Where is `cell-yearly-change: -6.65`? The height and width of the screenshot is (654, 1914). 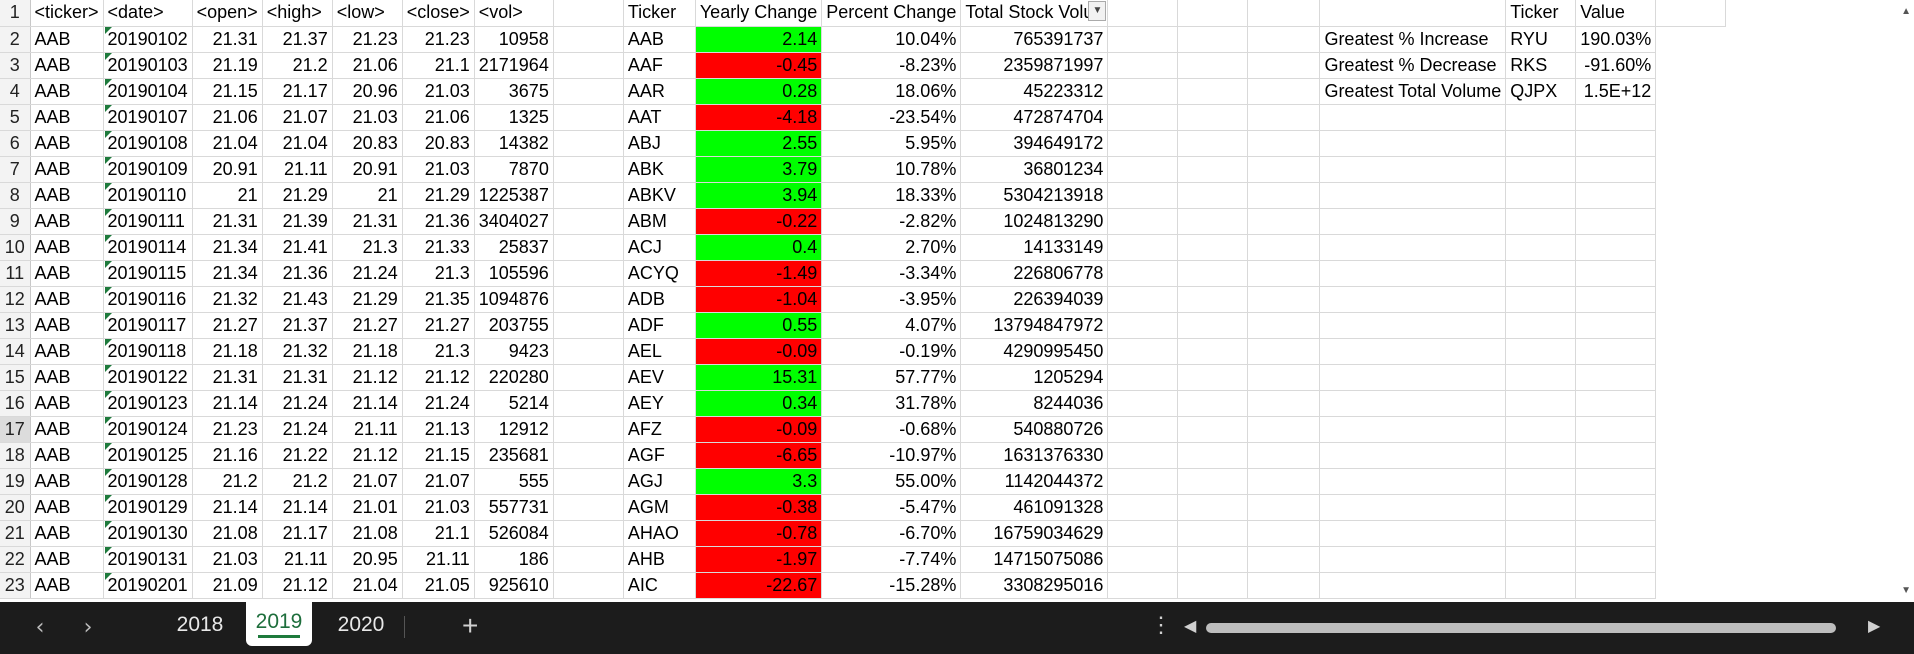 cell-yearly-change: -6.65 is located at coordinates (759, 455).